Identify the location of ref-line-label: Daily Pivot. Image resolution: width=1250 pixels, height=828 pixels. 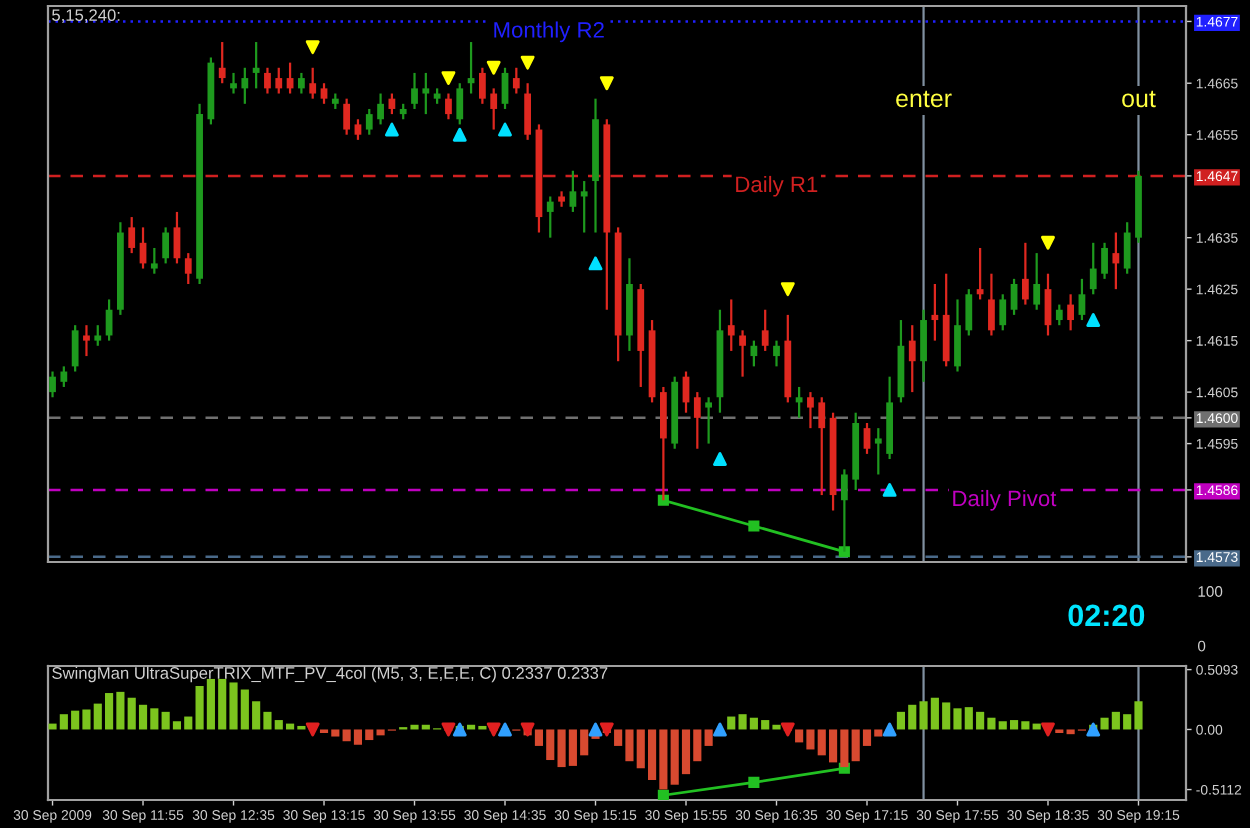
(1005, 500).